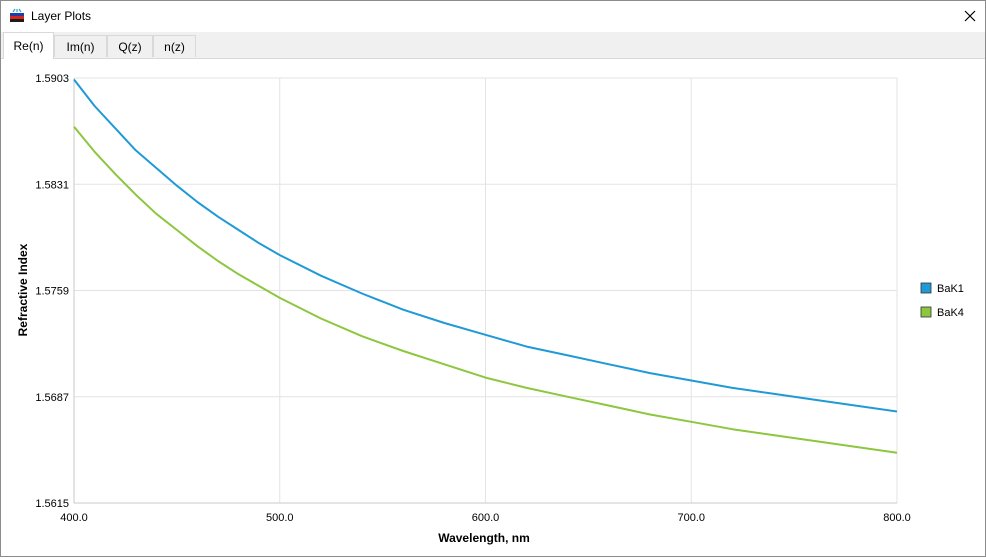 The image size is (986, 559). I want to click on tab-label: Q(z), so click(130, 46).